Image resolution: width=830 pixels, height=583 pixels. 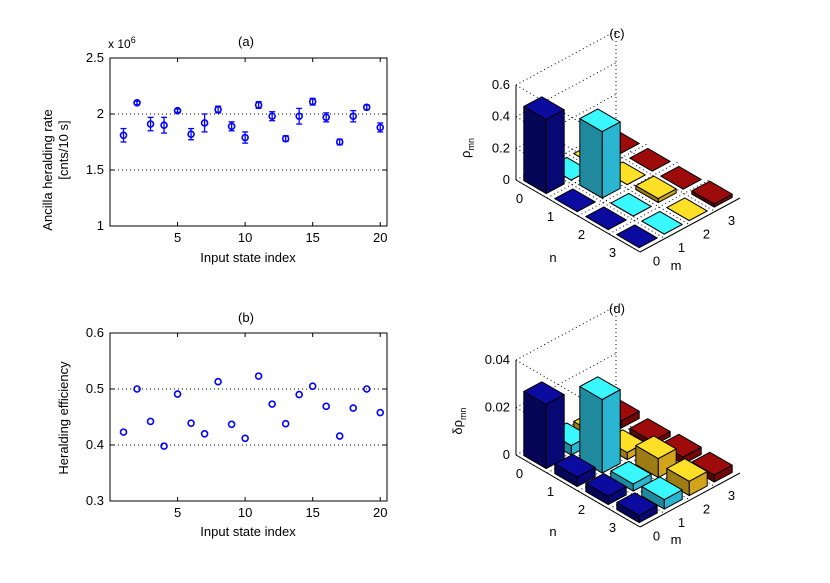 I want to click on panel-a-y-axis-label-line1: Ancilla heralding rate, so click(x=47, y=169).